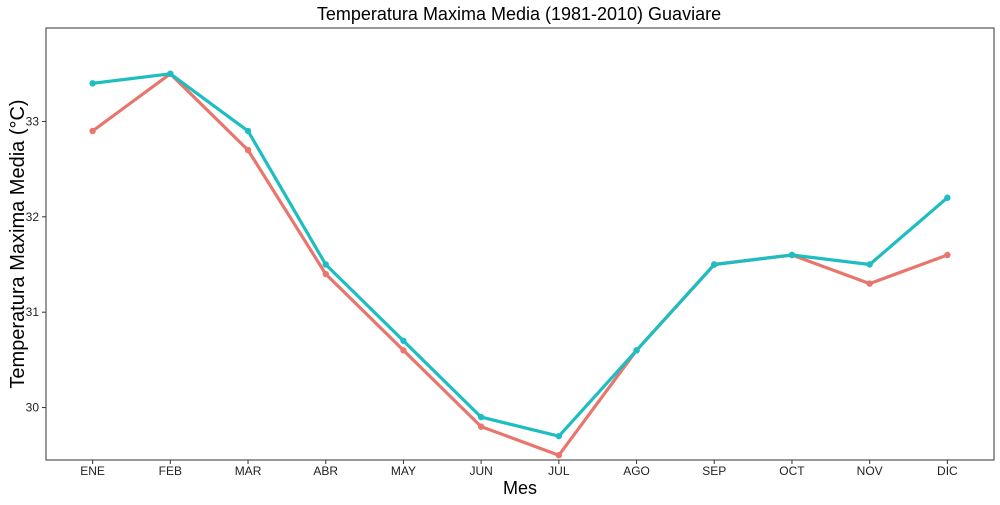 This screenshot has width=1000, height=505. I want to click on y-tick-label: 32, so click(33, 217).